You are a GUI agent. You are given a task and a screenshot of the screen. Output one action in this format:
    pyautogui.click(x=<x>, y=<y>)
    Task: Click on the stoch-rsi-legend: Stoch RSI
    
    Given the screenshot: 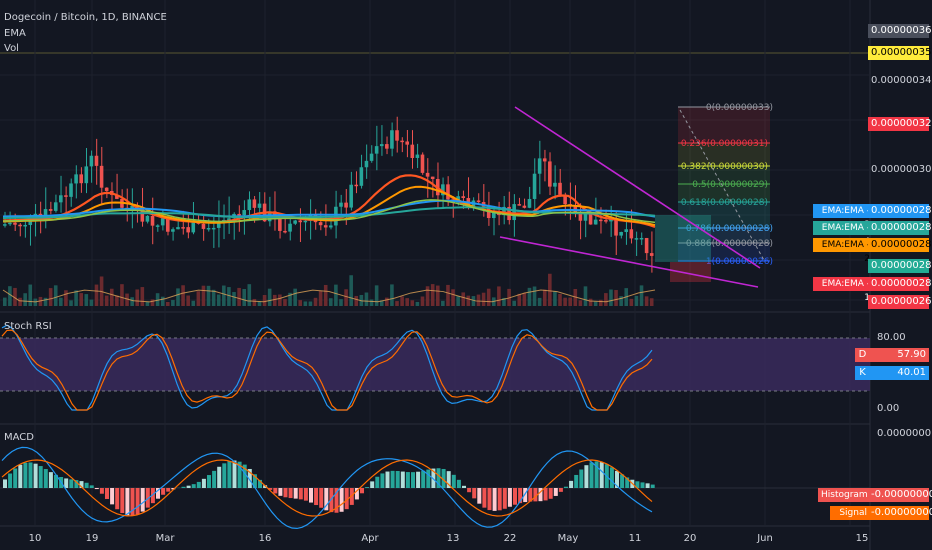 What is the action you would take?
    pyautogui.click(x=28, y=326)
    